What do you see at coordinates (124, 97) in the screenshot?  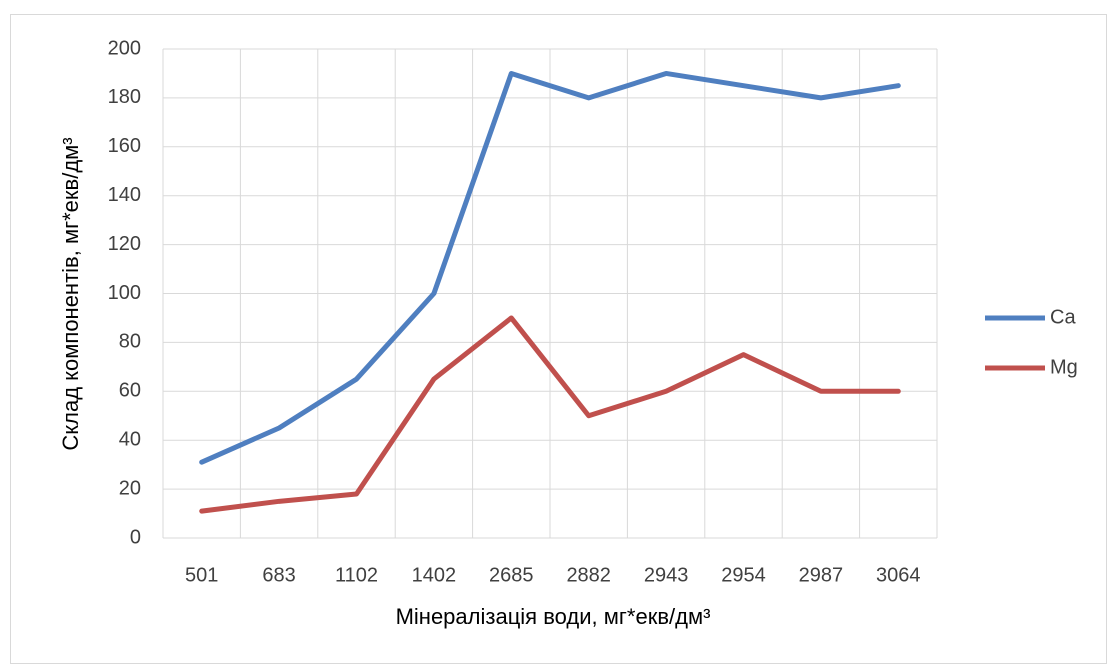 I see `y-tick-label: 180` at bounding box center [124, 97].